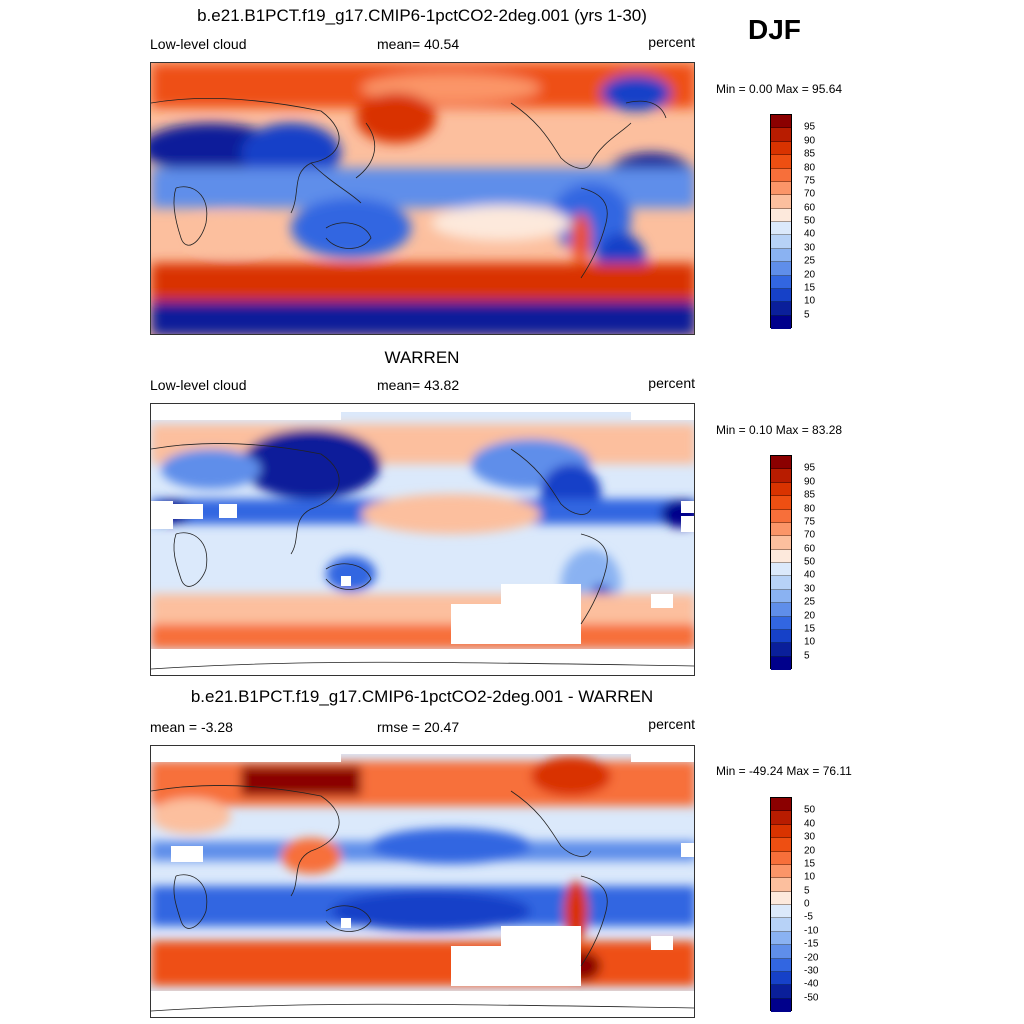  I want to click on panel-2-left-label: Low-level cloud, so click(198, 385).